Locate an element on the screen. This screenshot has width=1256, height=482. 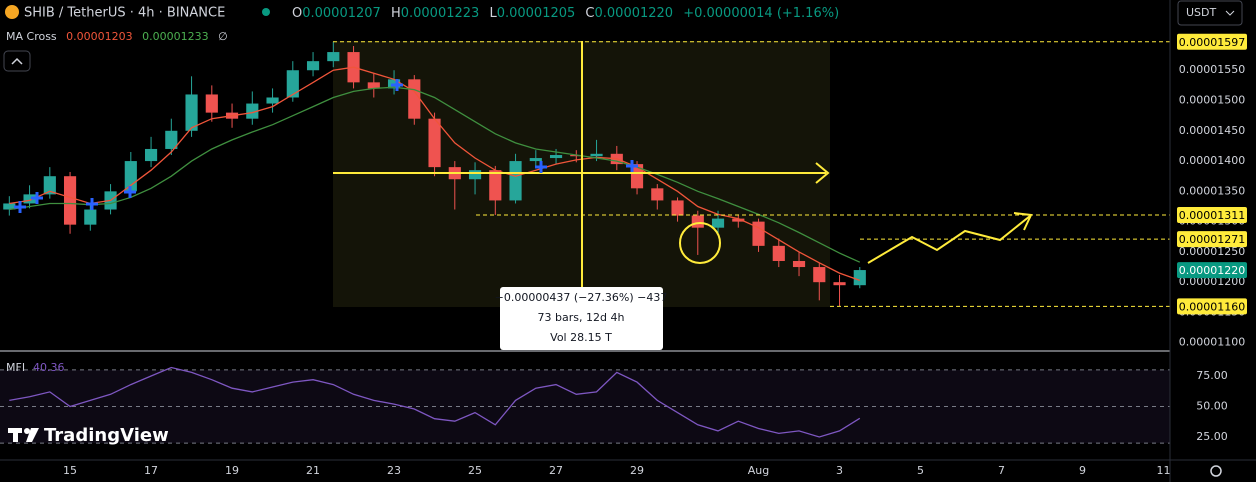
grid-layer is located at coordinates (585, 406).